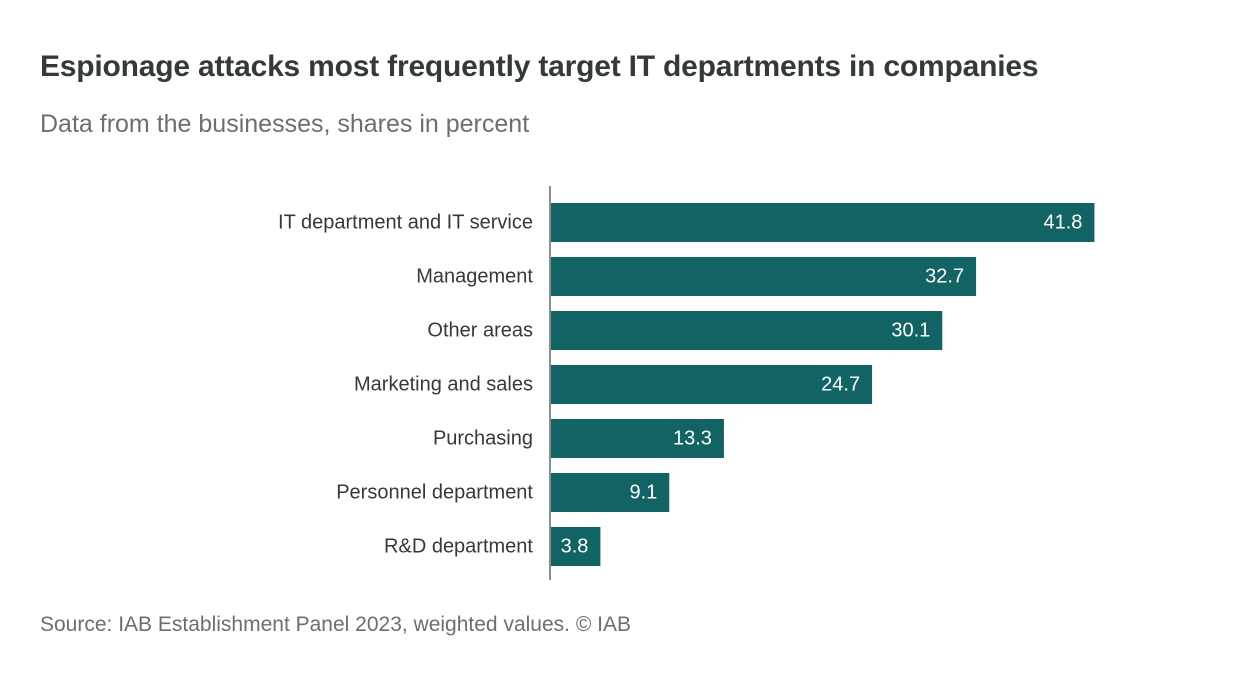 The image size is (1240, 685). Describe the element at coordinates (944, 277) in the screenshot. I see `value-label: 32.7` at that location.